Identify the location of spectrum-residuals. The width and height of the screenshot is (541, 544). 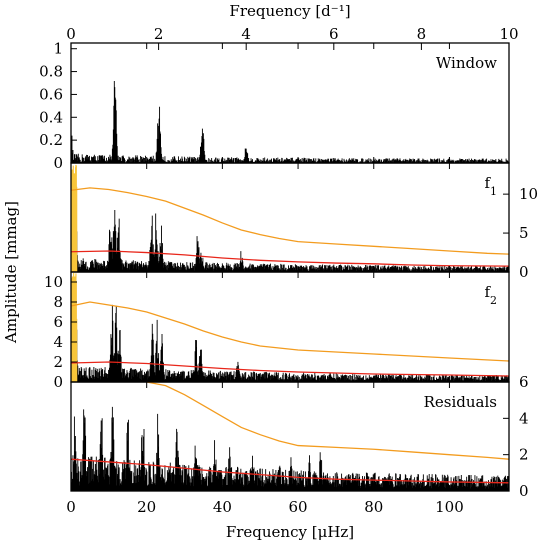
(290, 448).